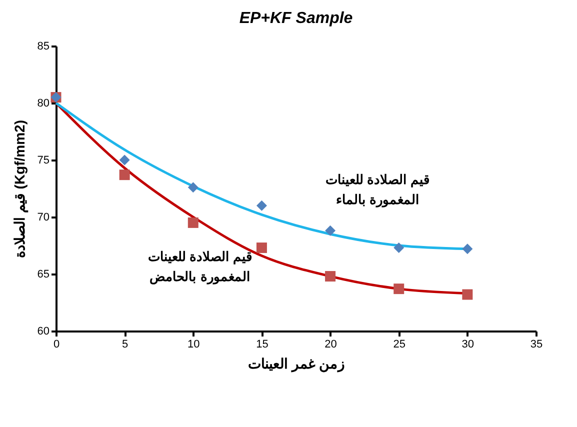 This screenshot has height=427, width=577. What do you see at coordinates (19, 189) in the screenshot?
I see `y-axis-title: قيم الصلادة (Kgf/mm2)` at bounding box center [19, 189].